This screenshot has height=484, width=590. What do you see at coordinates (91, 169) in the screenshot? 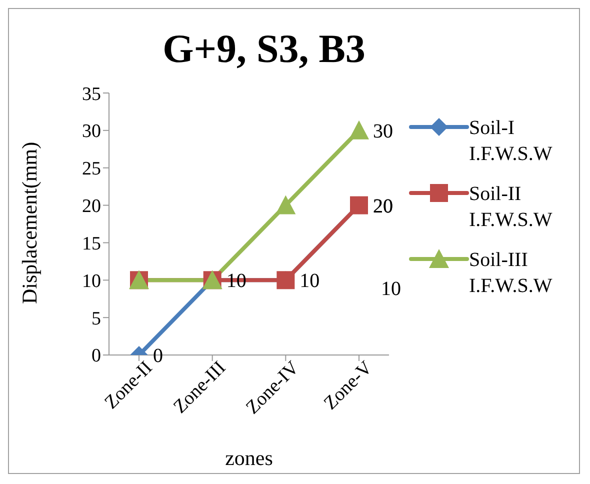
I see `y-tick-label: 25` at bounding box center [91, 169].